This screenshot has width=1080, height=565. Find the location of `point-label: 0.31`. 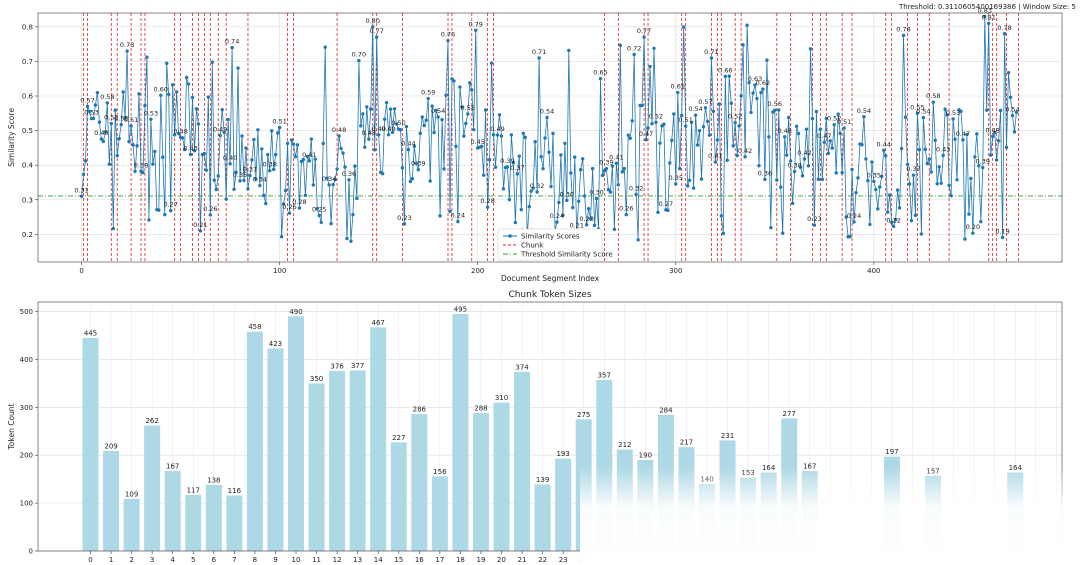

point-label: 0.31 is located at coordinates (81, 190).